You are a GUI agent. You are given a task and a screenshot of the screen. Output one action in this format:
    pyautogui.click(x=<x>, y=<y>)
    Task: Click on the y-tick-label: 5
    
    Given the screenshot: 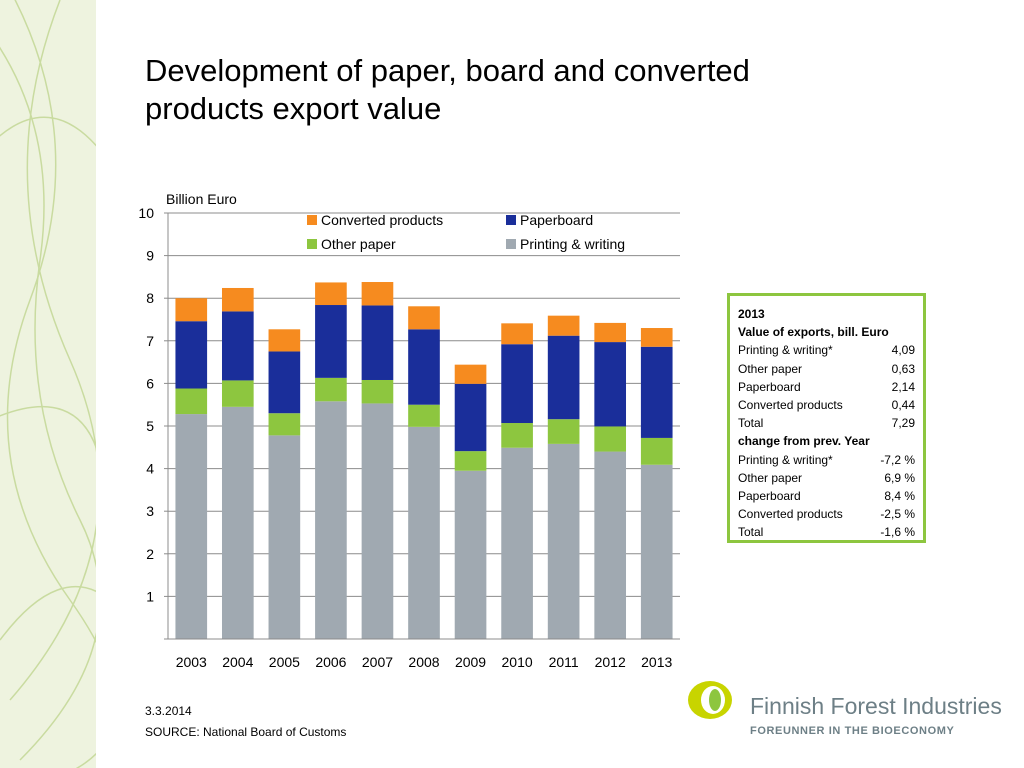 What is the action you would take?
    pyautogui.click(x=150, y=426)
    